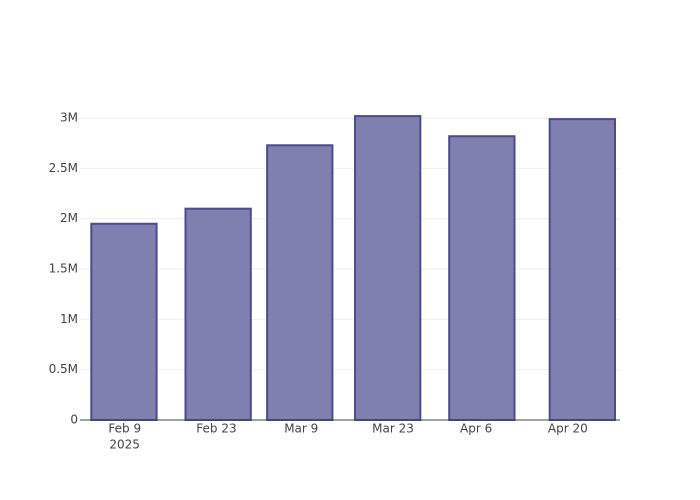  What do you see at coordinates (476, 429) in the screenshot?
I see `x-tick-label: Apr 6` at bounding box center [476, 429].